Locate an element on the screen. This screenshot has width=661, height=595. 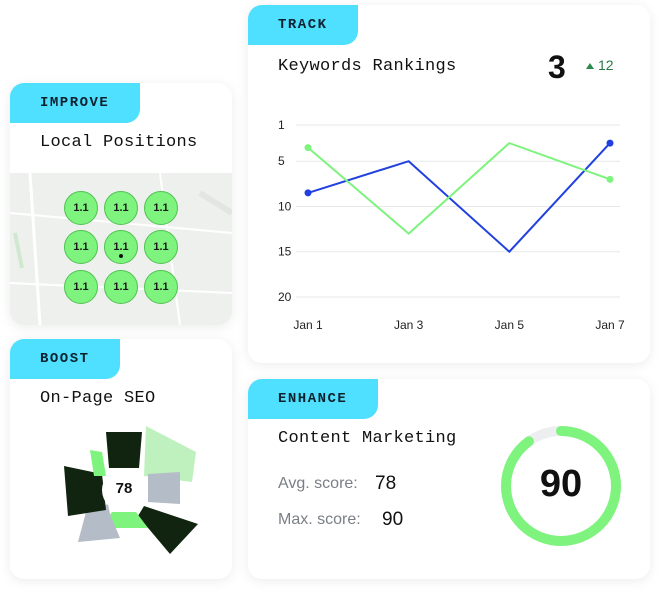
gauge-fill is located at coordinates (561, 486).